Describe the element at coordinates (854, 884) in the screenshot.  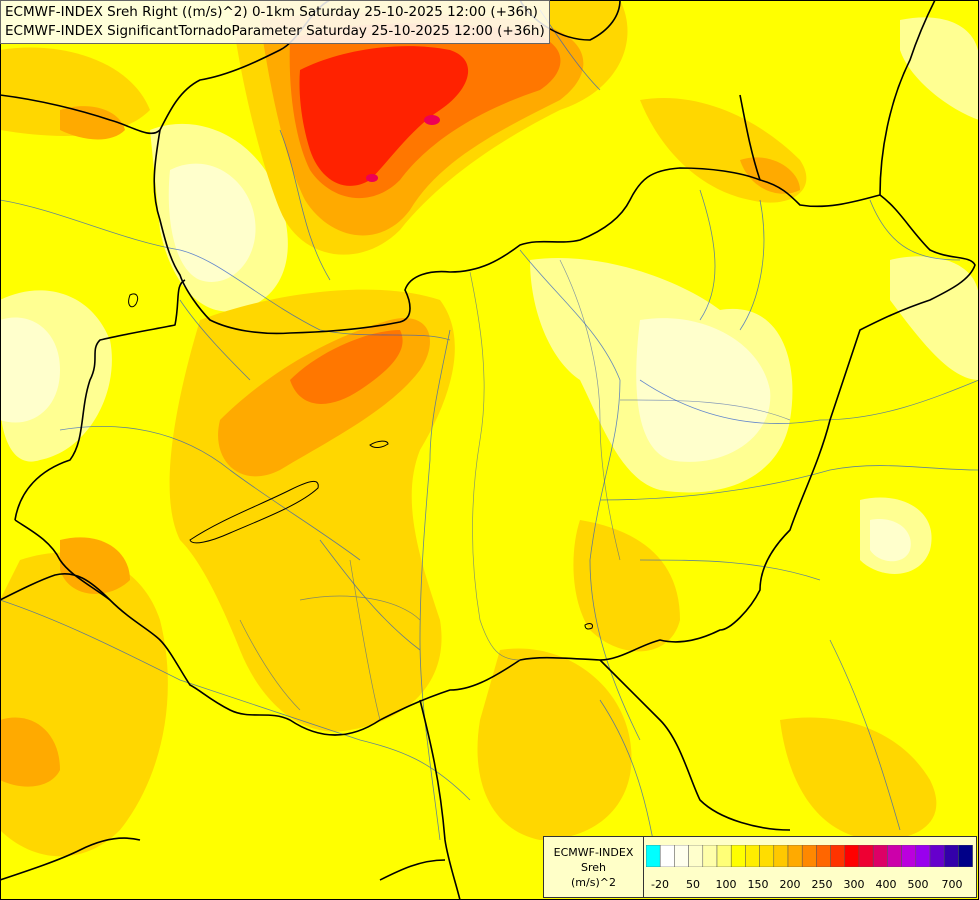
I see `legend-tick-label: 300` at that location.